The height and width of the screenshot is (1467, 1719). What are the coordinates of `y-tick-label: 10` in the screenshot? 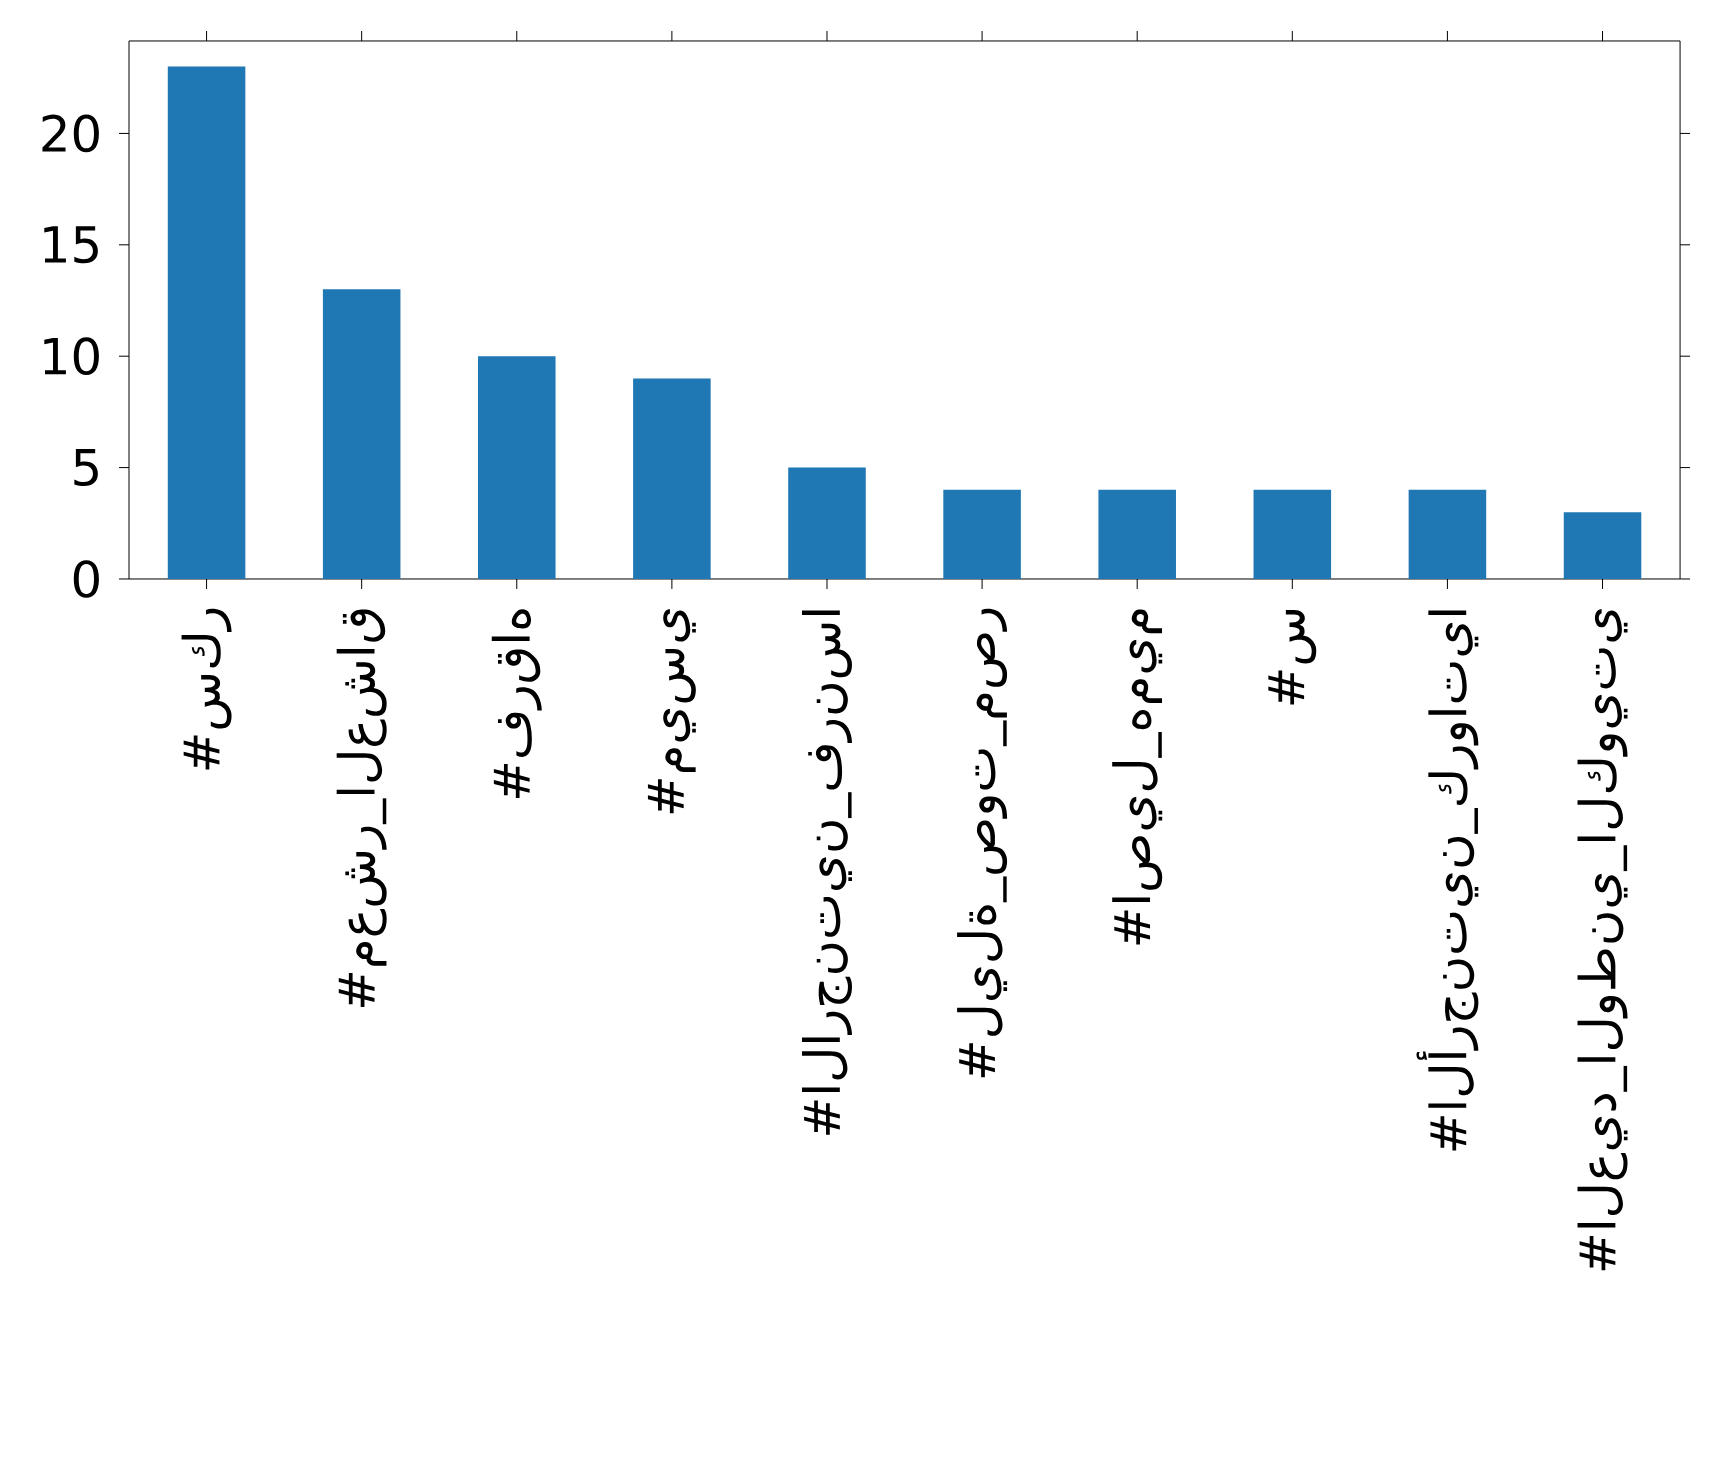 It's located at (71, 356).